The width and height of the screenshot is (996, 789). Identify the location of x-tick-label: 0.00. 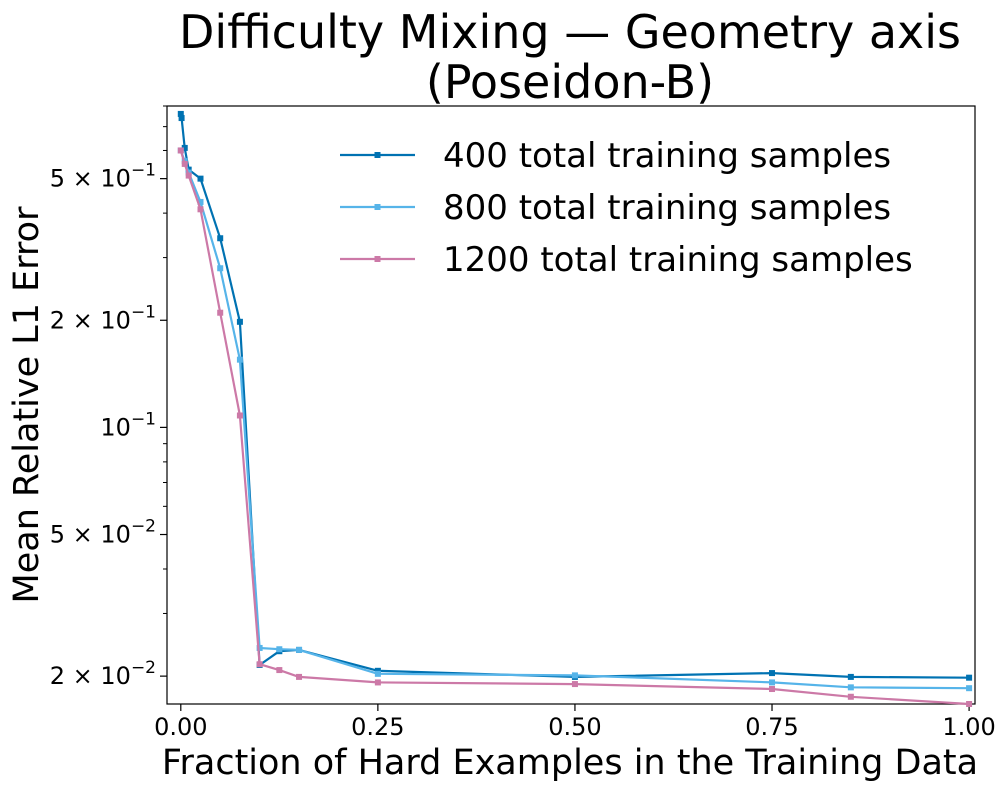
(180, 727).